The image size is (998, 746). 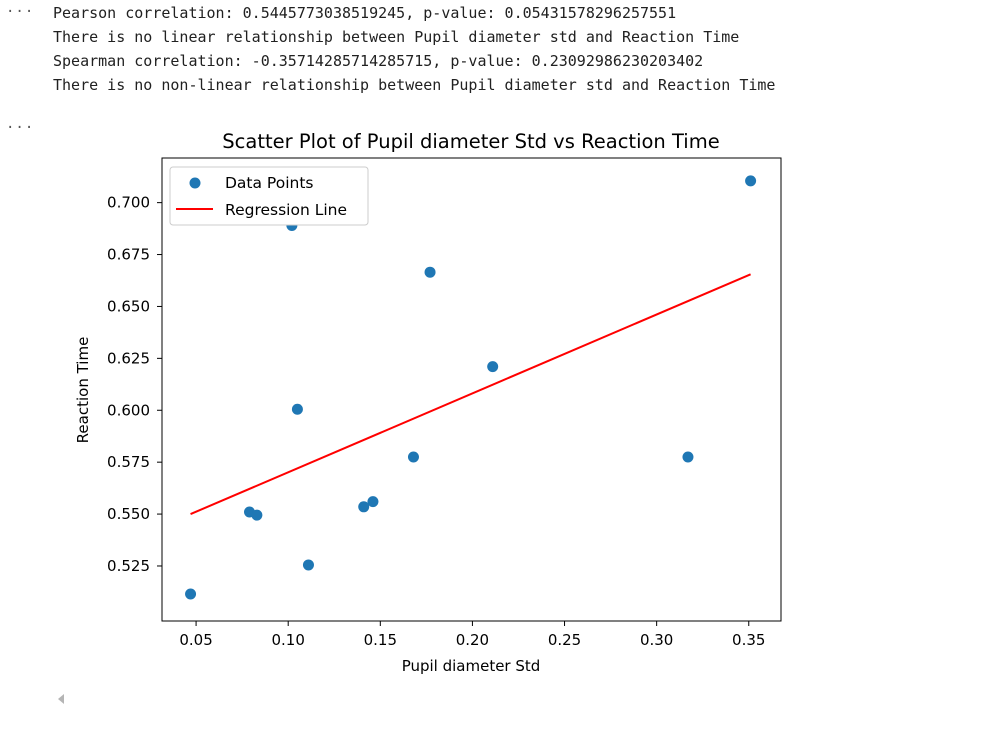 I want to click on y-tick-label: 0.525, so click(x=128, y=566).